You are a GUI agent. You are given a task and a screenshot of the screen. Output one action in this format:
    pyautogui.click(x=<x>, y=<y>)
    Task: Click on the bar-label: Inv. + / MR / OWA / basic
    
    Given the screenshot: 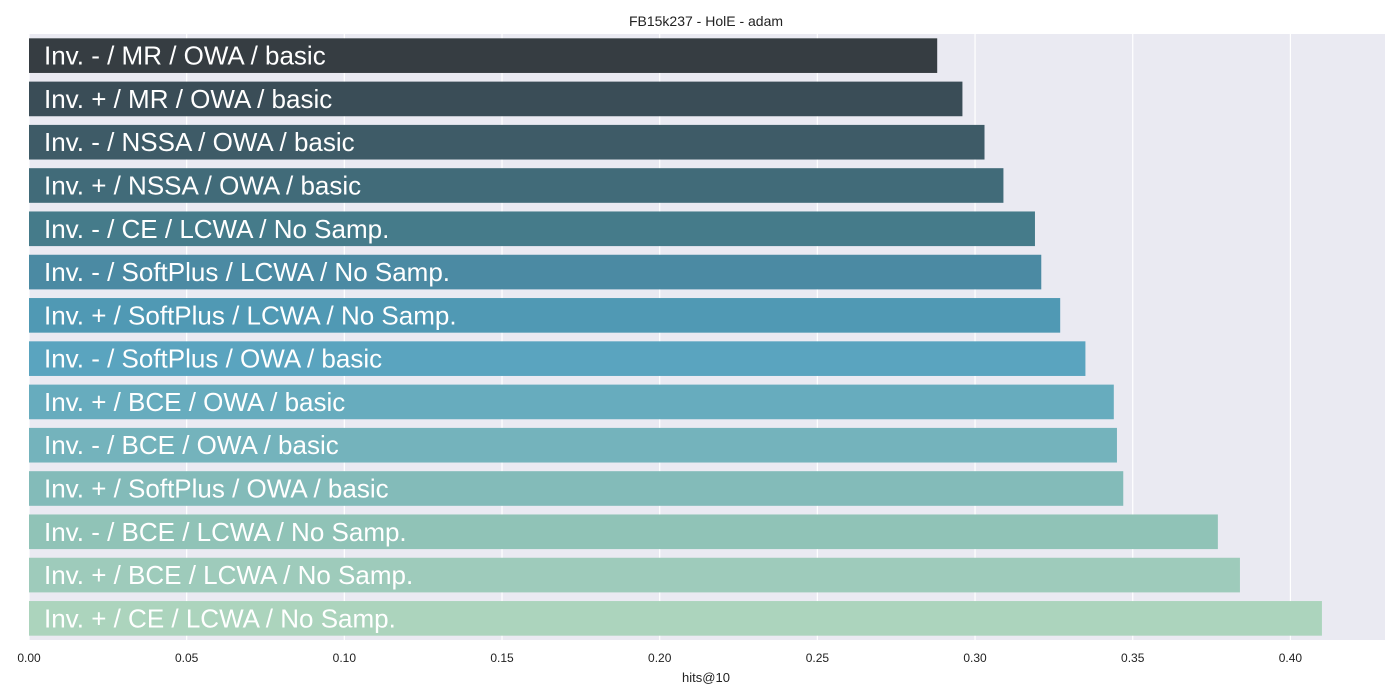 What is the action you would take?
    pyautogui.click(x=188, y=99)
    